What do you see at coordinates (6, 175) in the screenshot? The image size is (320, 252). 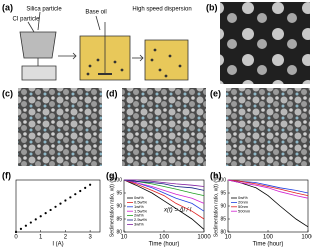 I see `panel-label: (f)` at bounding box center [6, 175].